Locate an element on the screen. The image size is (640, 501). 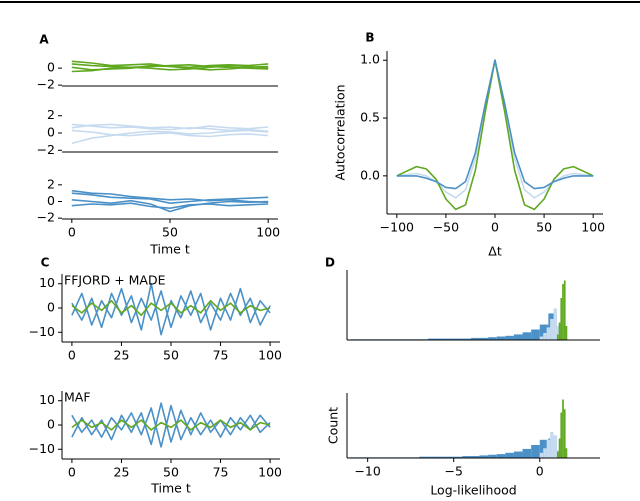
x-tick-label: −10 is located at coordinates (367, 471).